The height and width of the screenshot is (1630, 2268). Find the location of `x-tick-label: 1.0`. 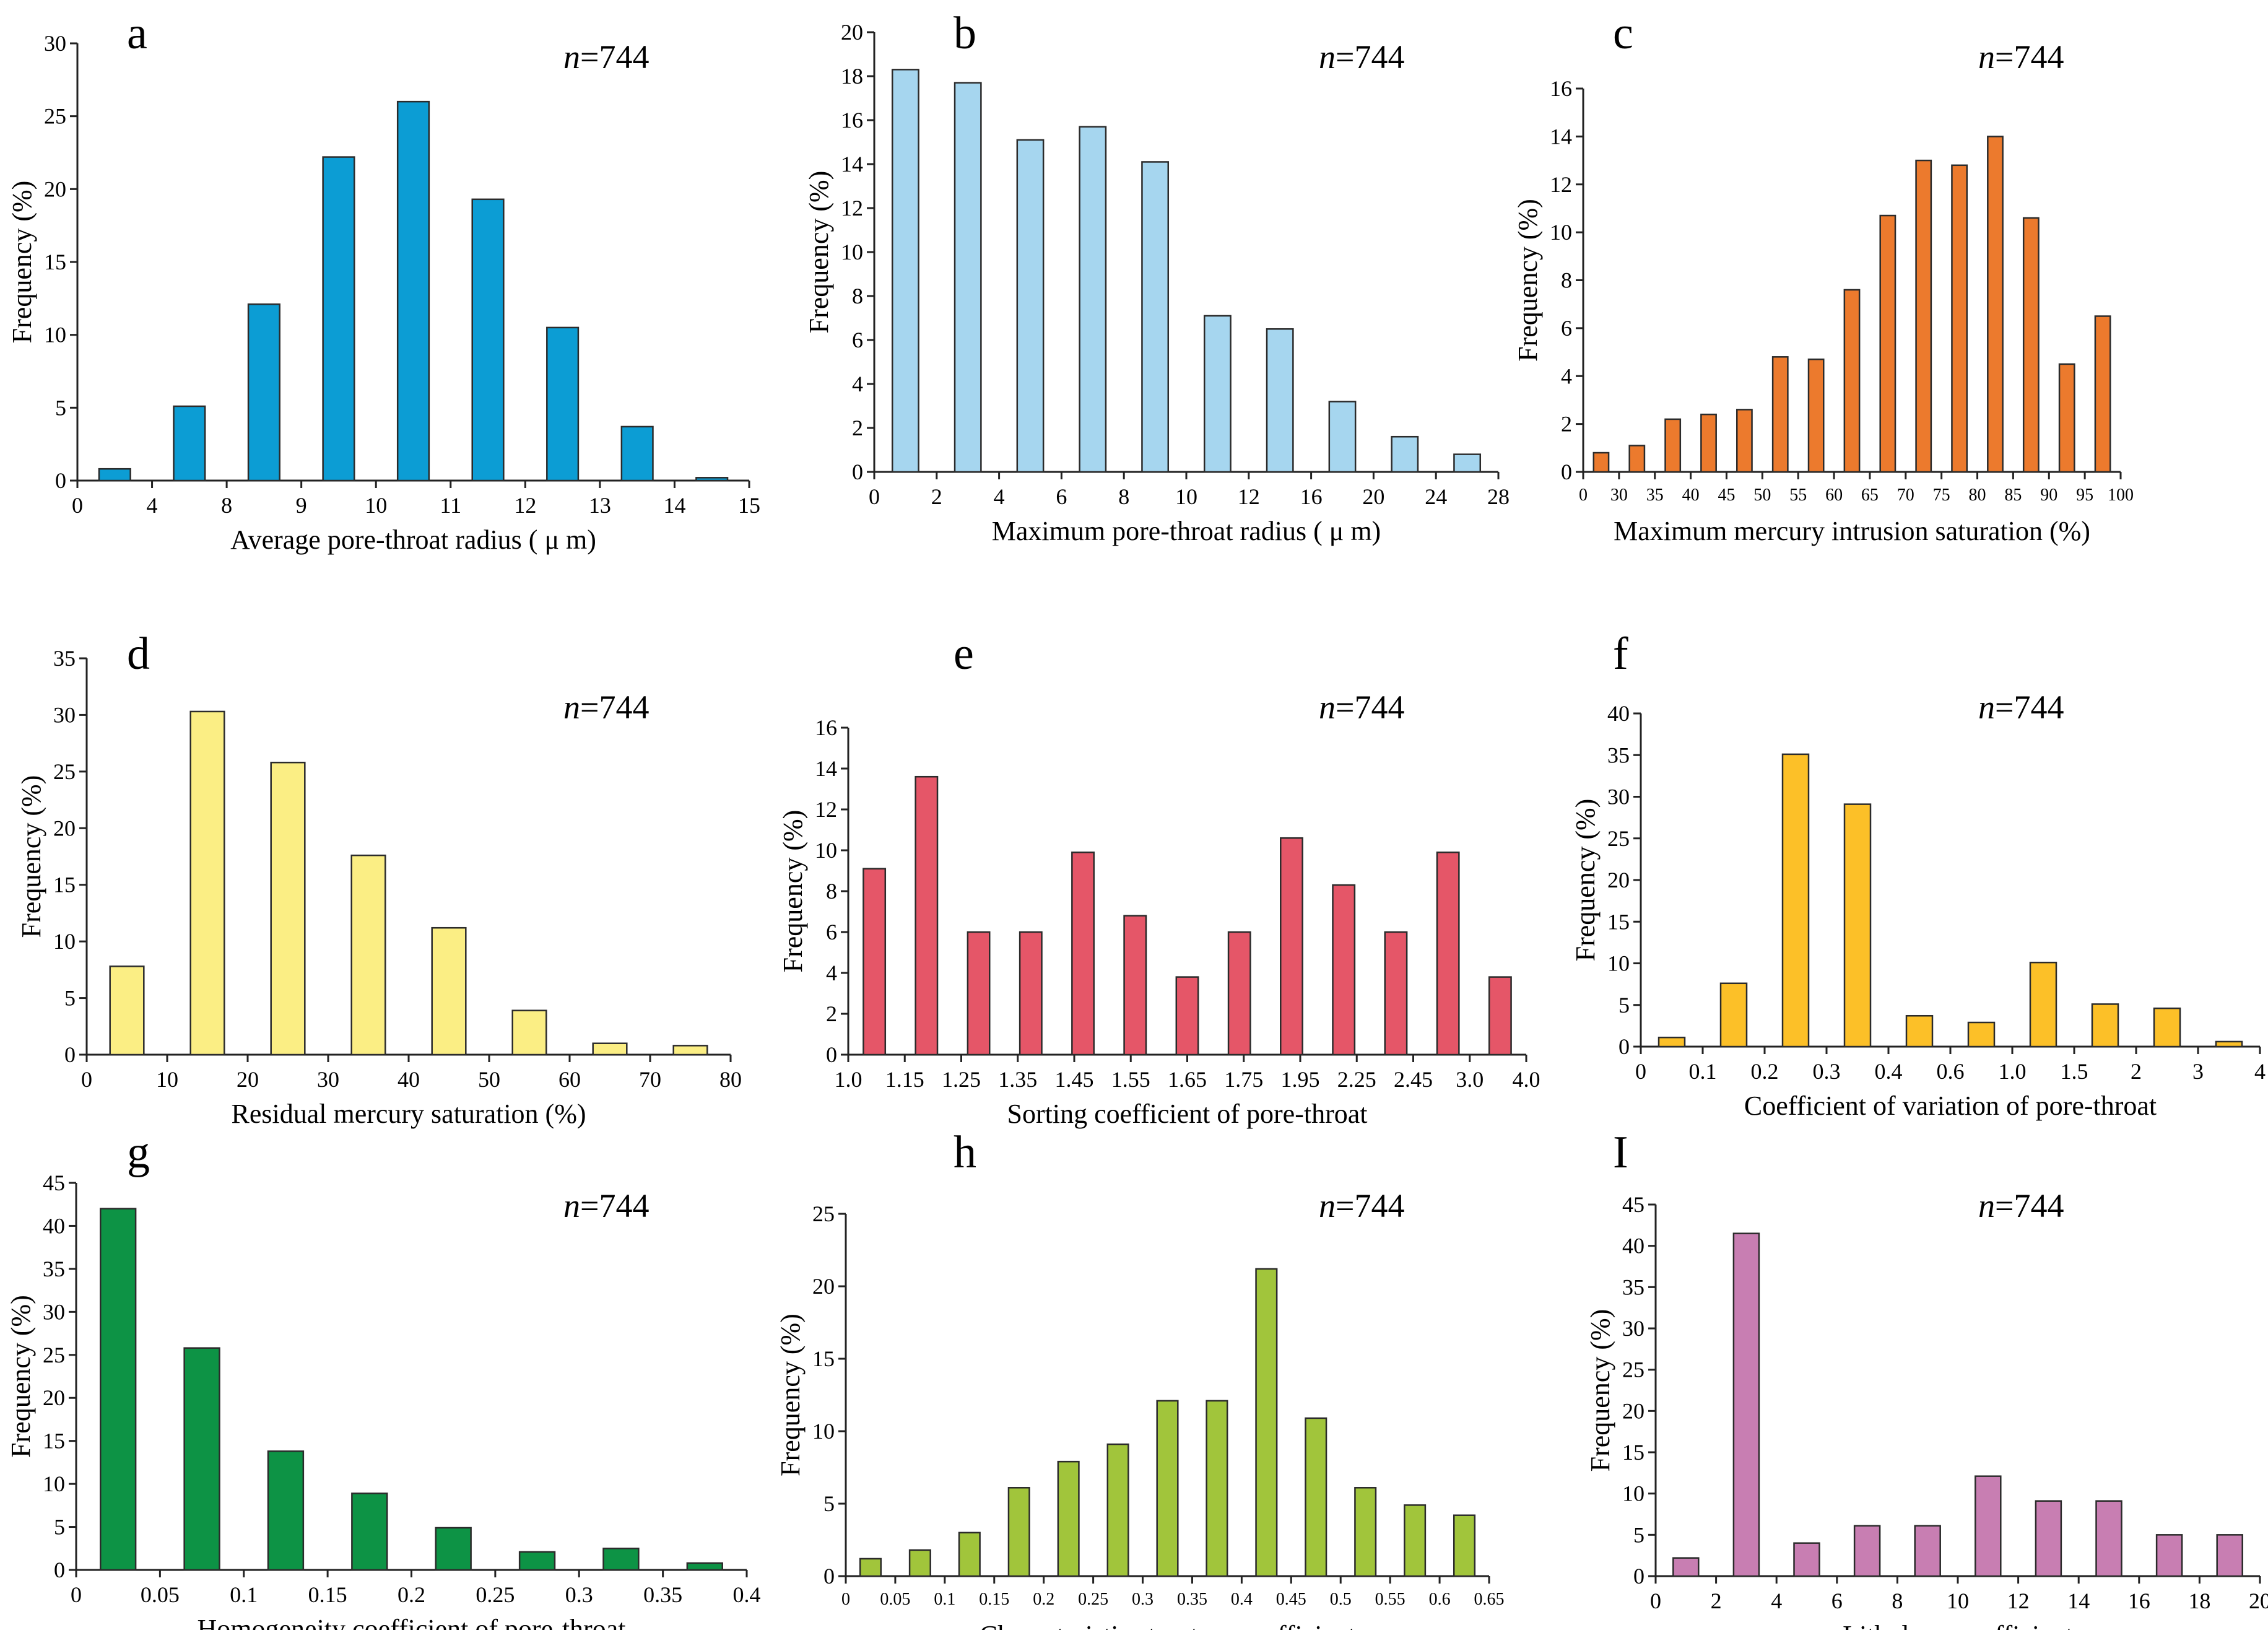

x-tick-label: 1.0 is located at coordinates (2013, 1071).